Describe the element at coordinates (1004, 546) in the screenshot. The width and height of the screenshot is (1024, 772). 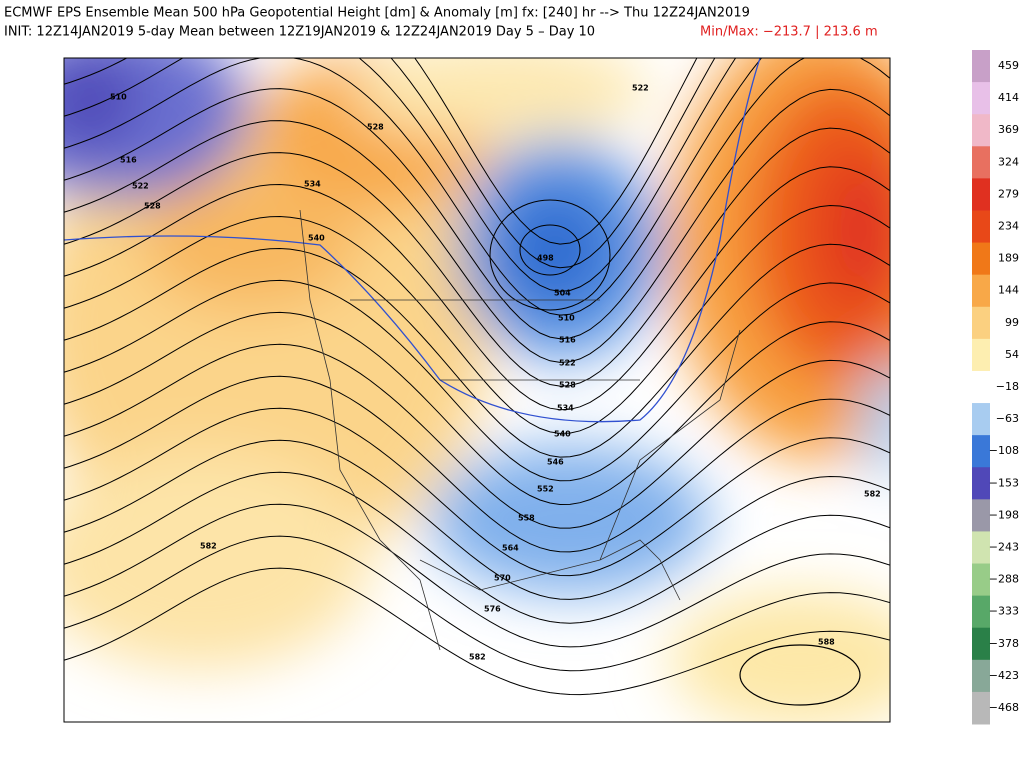
I see `colorbar-label: −243` at that location.